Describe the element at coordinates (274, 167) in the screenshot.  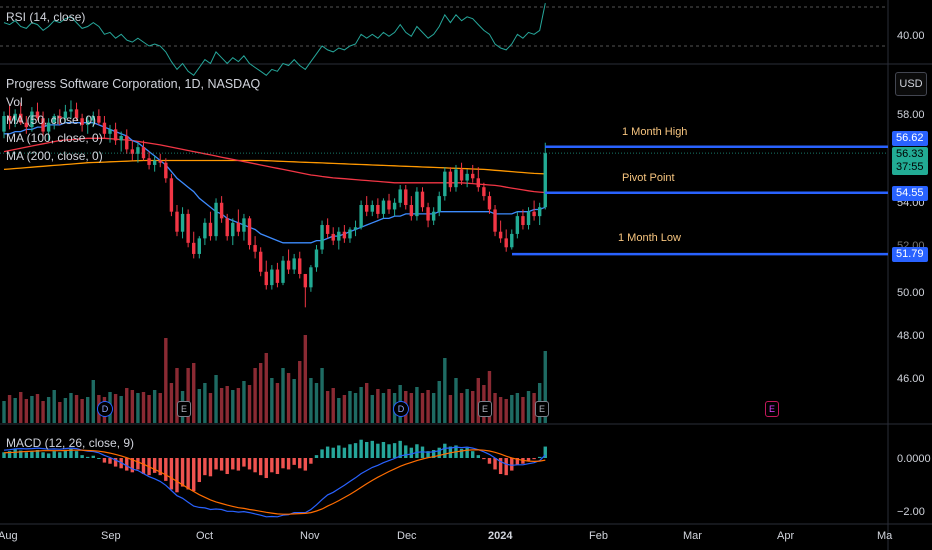
I see `ma200-line` at that location.